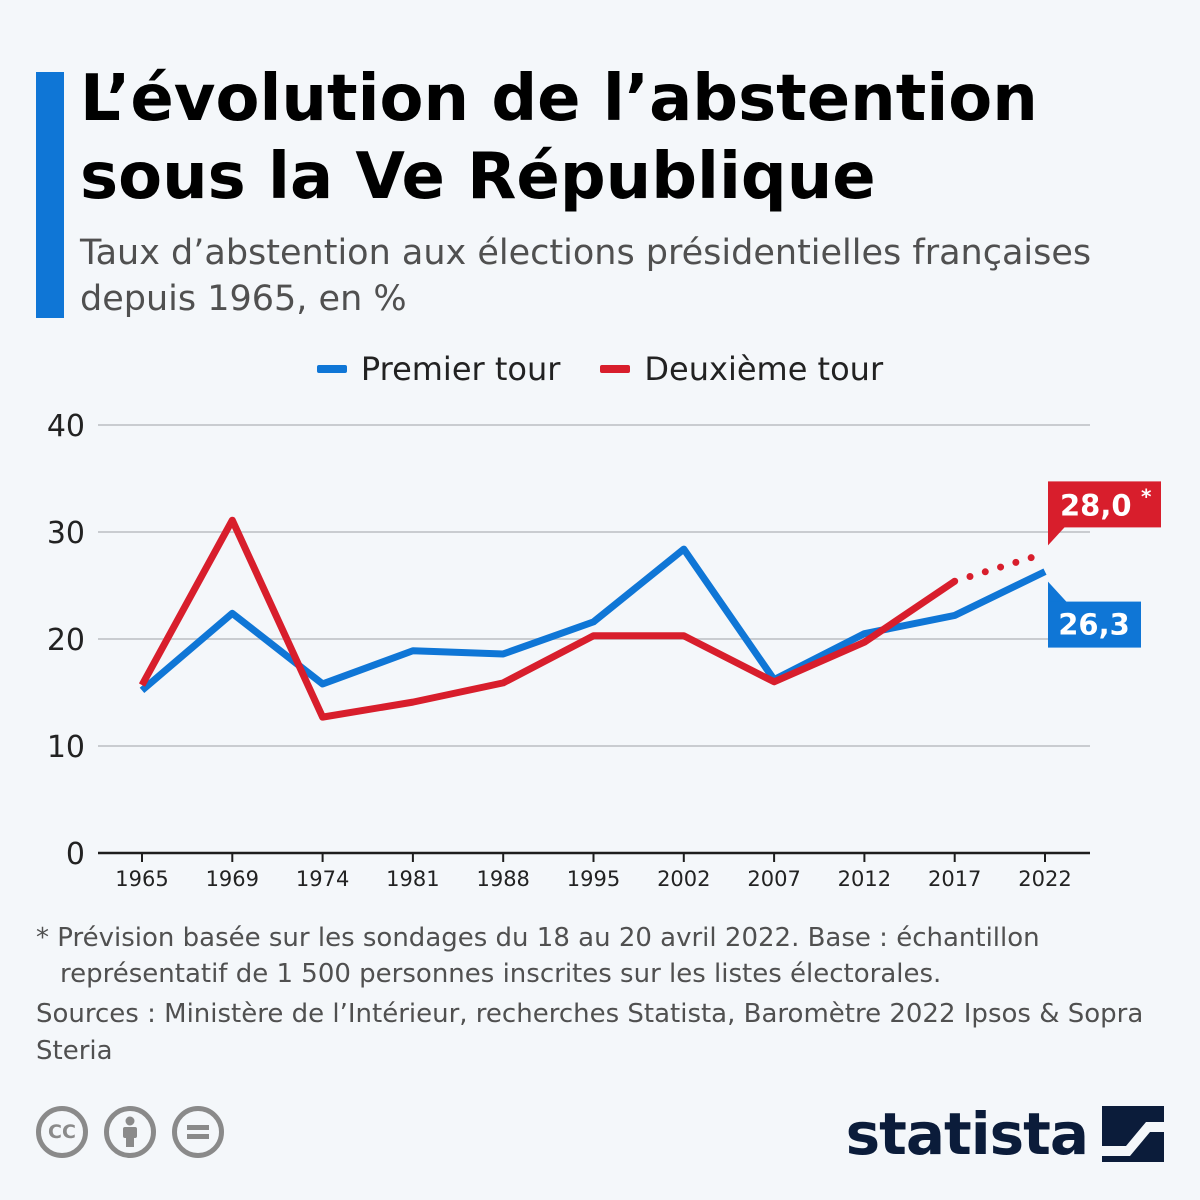 The image size is (1200, 1200). What do you see at coordinates (1133, 1134) in the screenshot?
I see `statista-logo-icon` at bounding box center [1133, 1134].